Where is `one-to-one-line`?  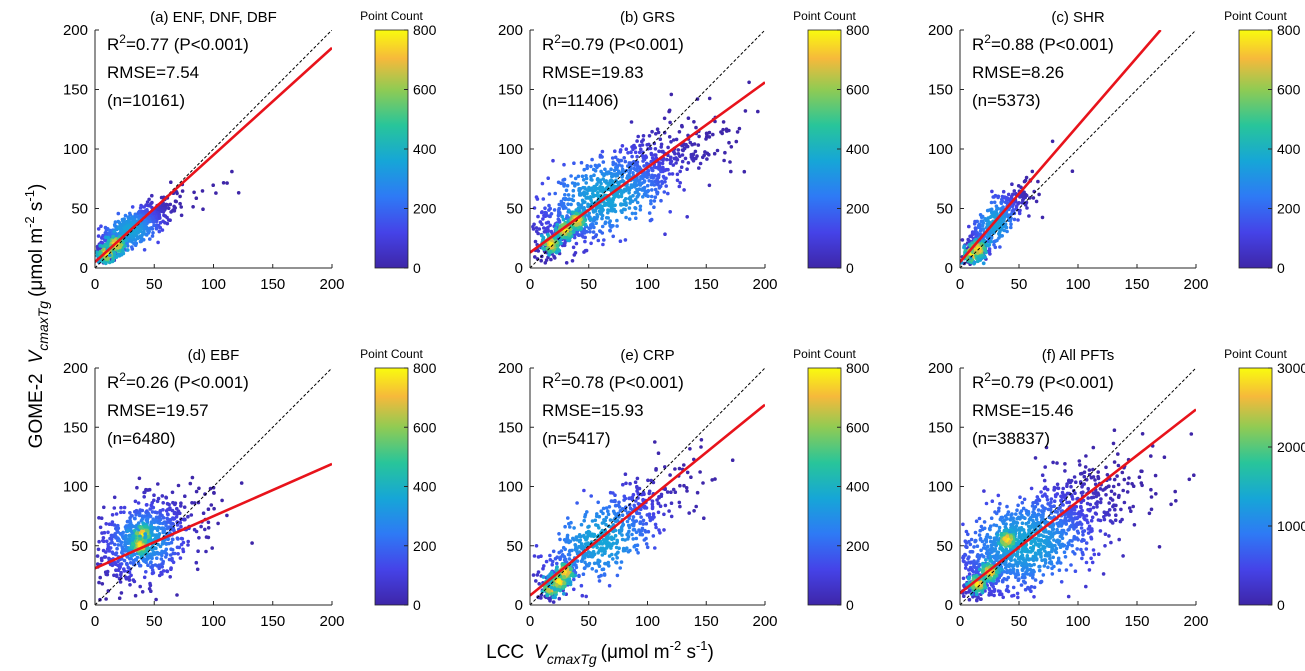
one-to-one-line is located at coordinates (1078, 149).